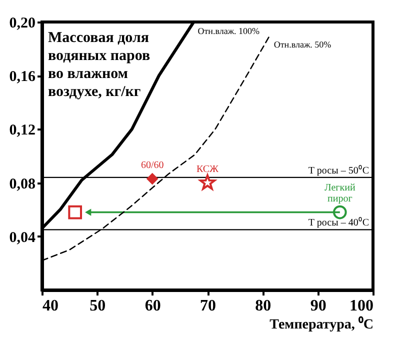  I want to click on x-tick-label: 100, so click(362, 306).